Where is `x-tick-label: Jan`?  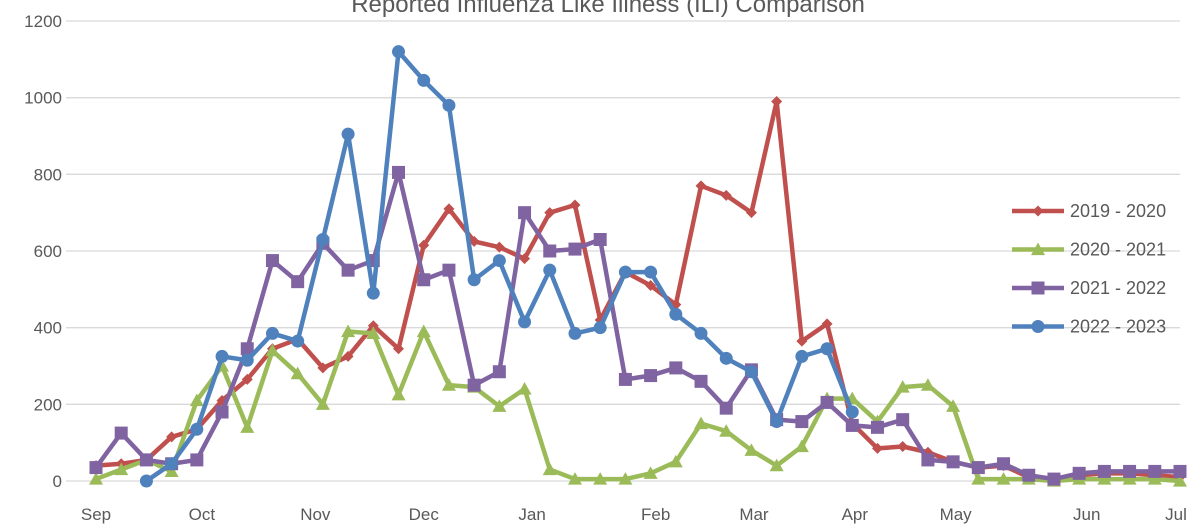 x-tick-label: Jan is located at coordinates (531, 514).